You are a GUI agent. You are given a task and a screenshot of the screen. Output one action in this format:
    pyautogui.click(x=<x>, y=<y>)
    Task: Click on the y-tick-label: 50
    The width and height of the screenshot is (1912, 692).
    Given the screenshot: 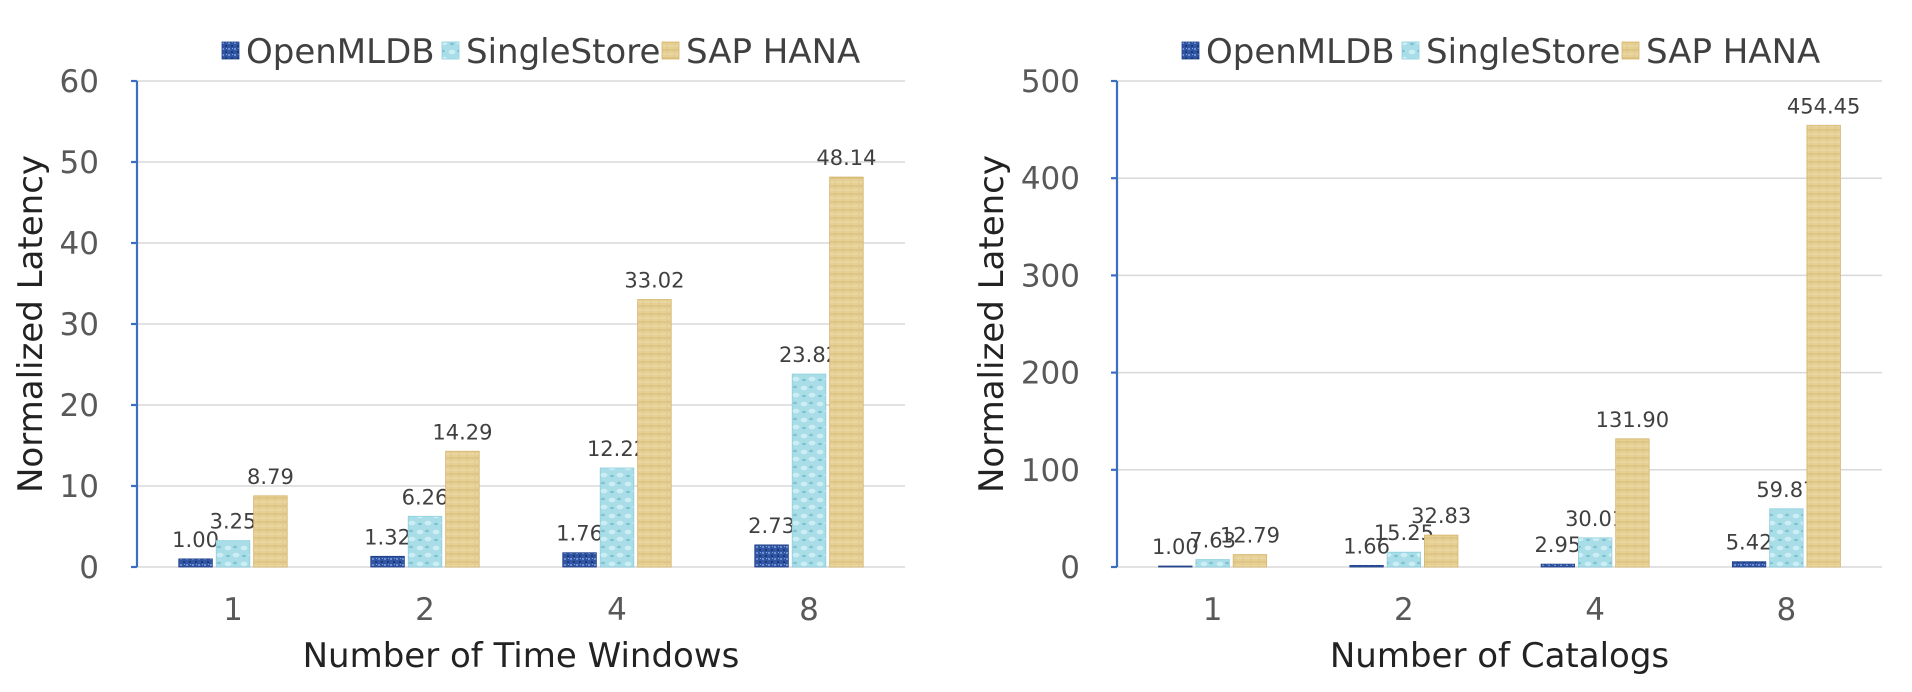 What is the action you would take?
    pyautogui.click(x=79, y=163)
    